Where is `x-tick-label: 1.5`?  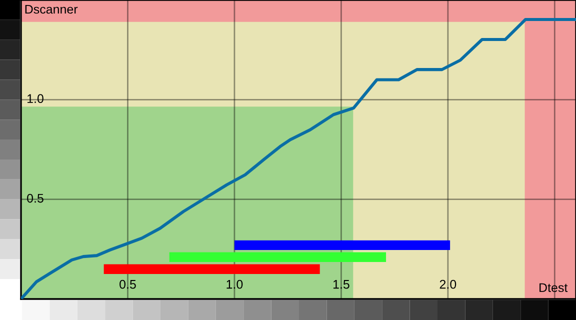 x-tick-label: 1.5 is located at coordinates (341, 284).